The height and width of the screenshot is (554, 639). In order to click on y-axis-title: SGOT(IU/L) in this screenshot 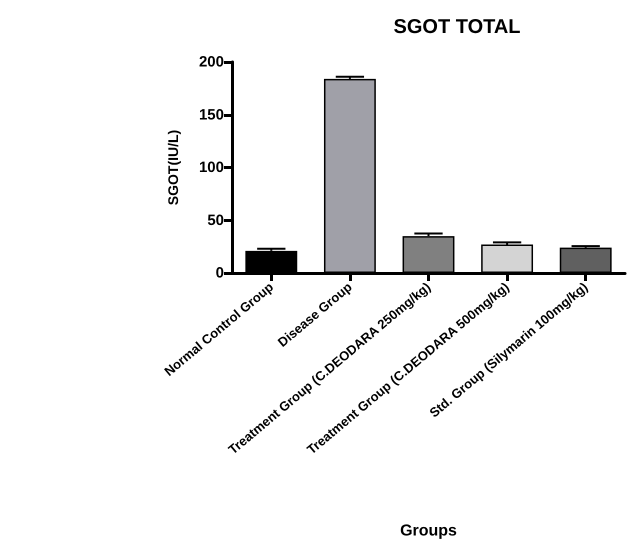, I will do `click(173, 168)`.